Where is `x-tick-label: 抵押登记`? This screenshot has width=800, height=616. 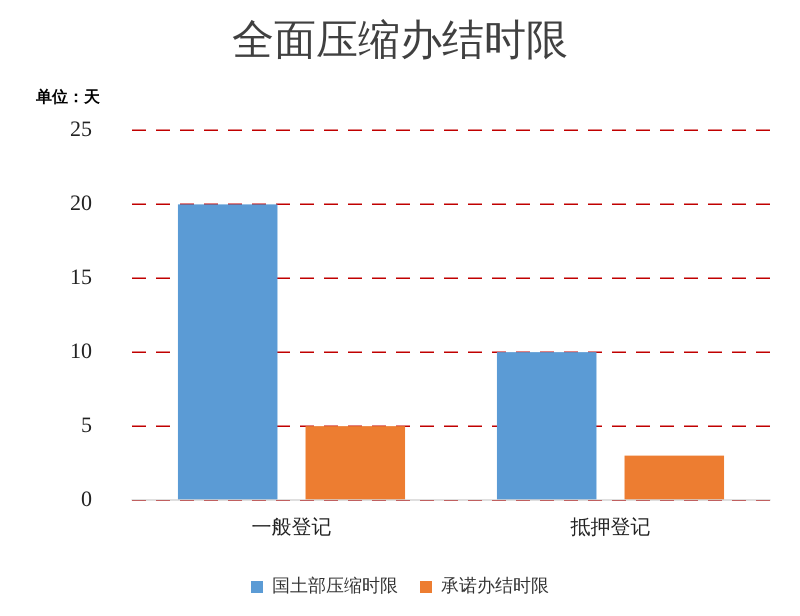
x-tick-label: 抵押登记 is located at coordinates (610, 527).